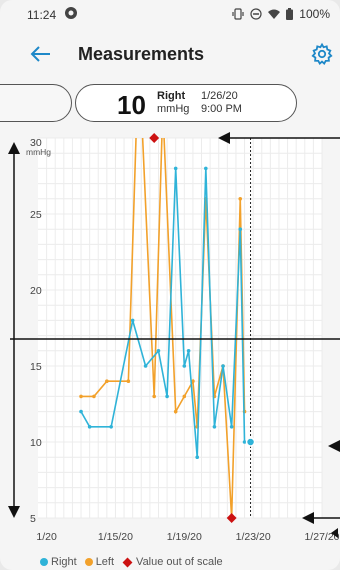 This screenshot has width=340, height=570. Describe the element at coordinates (33, 519) in the screenshot. I see `y-tick-label: 5` at that location.